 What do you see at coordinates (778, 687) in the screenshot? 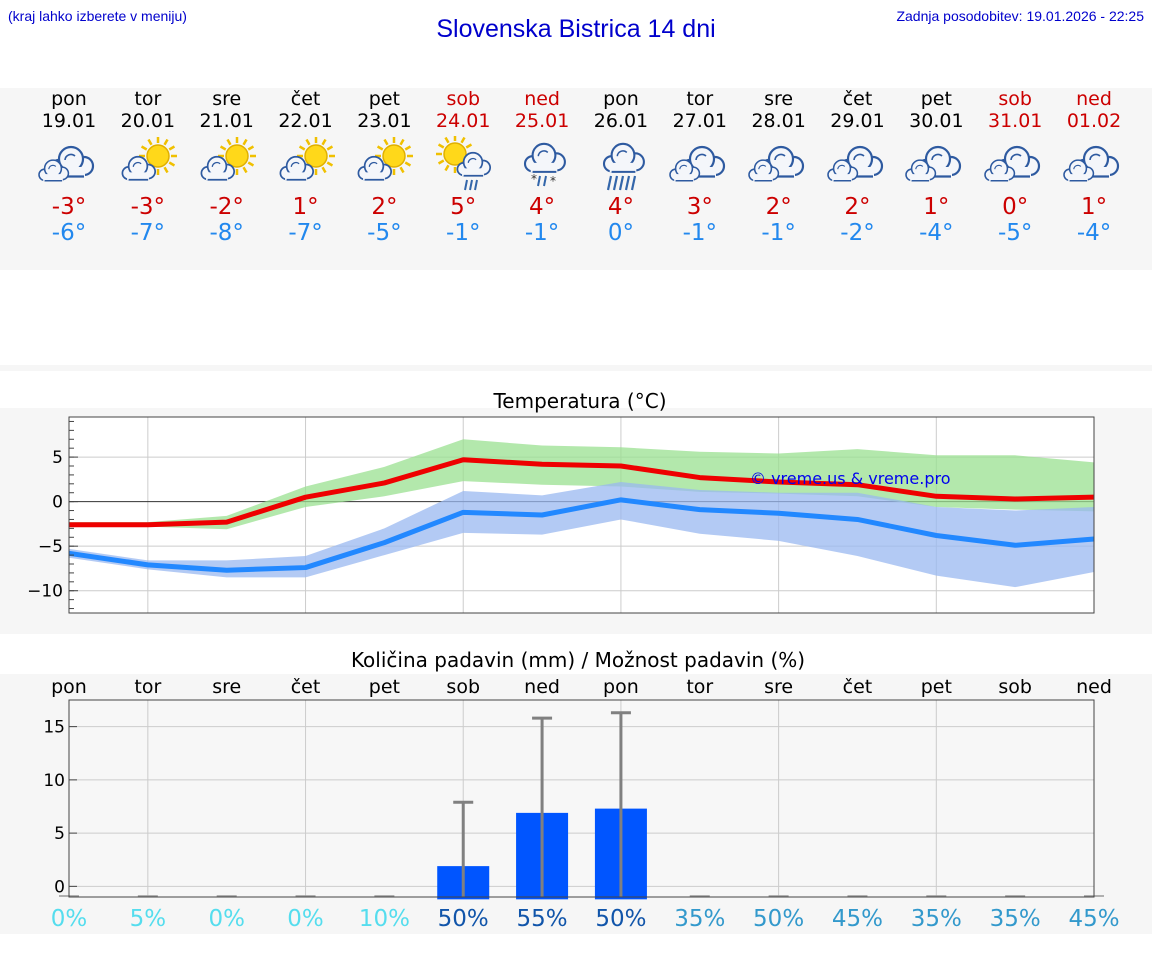
I see `x-category-label: sre` at bounding box center [778, 687].